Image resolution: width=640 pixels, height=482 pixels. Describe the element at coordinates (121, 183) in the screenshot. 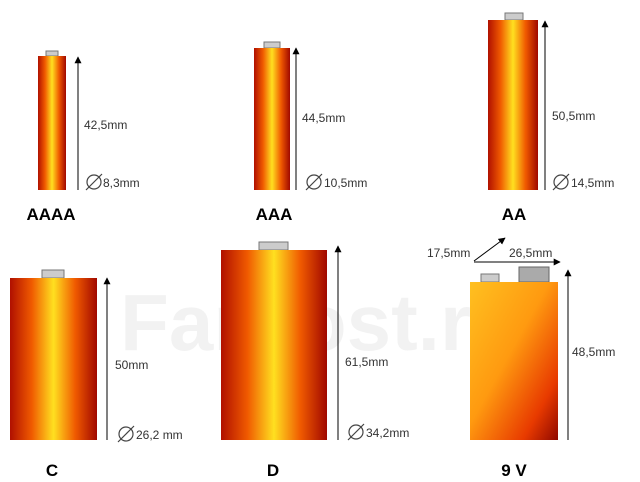

I see `diameter-label: 8,3mm` at that location.